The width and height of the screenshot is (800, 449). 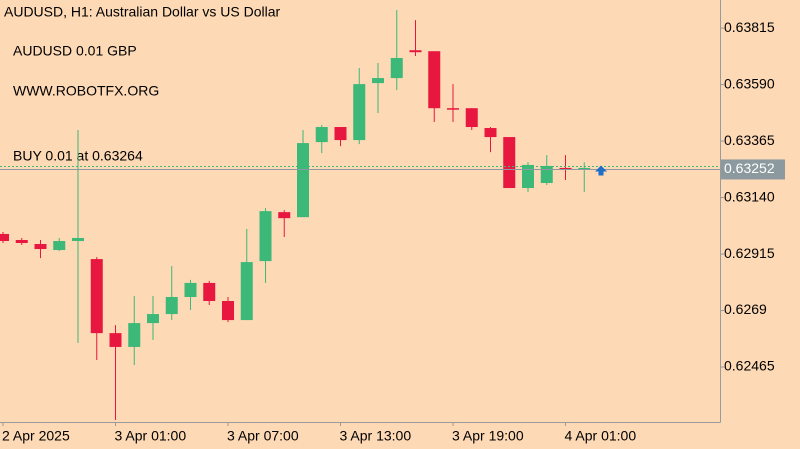 I want to click on y-tick-label: 0.63815, so click(x=749, y=27).